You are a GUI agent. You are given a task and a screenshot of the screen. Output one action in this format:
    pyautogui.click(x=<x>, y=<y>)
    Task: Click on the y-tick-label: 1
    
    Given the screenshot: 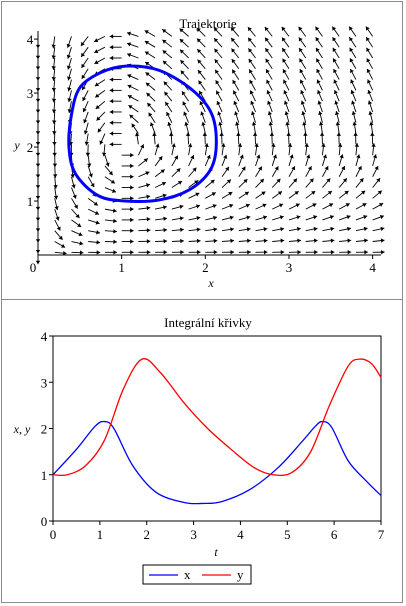 What is the action you would take?
    pyautogui.click(x=30, y=201)
    